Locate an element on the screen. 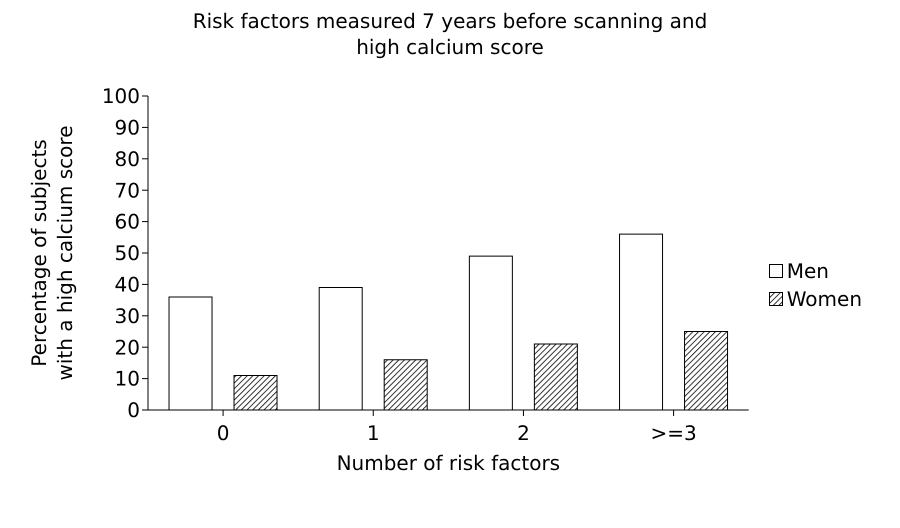 The height and width of the screenshot is (528, 900). y-tick-label: 100 is located at coordinates (121, 96).